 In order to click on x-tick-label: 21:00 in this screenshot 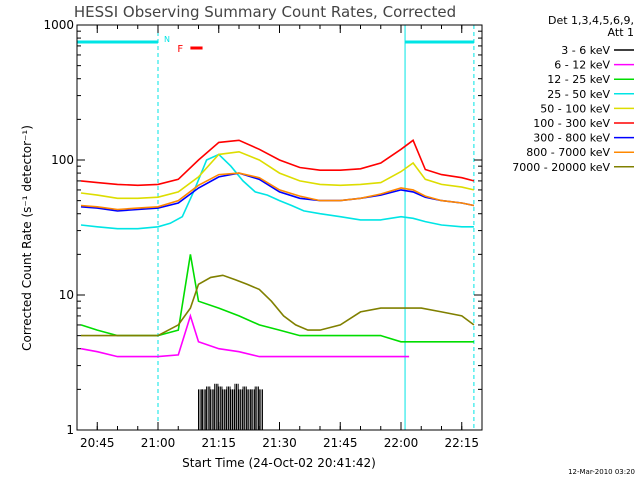, I will do `click(158, 443)`.